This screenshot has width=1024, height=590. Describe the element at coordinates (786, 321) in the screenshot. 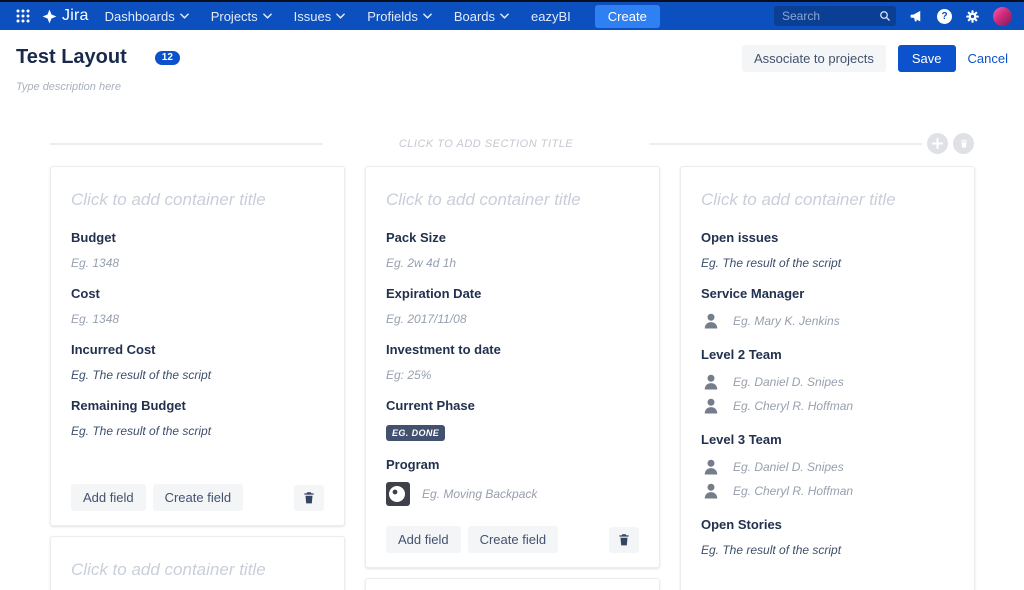

I see `user-example-name: Eg. Mary K. Jenkins` at that location.